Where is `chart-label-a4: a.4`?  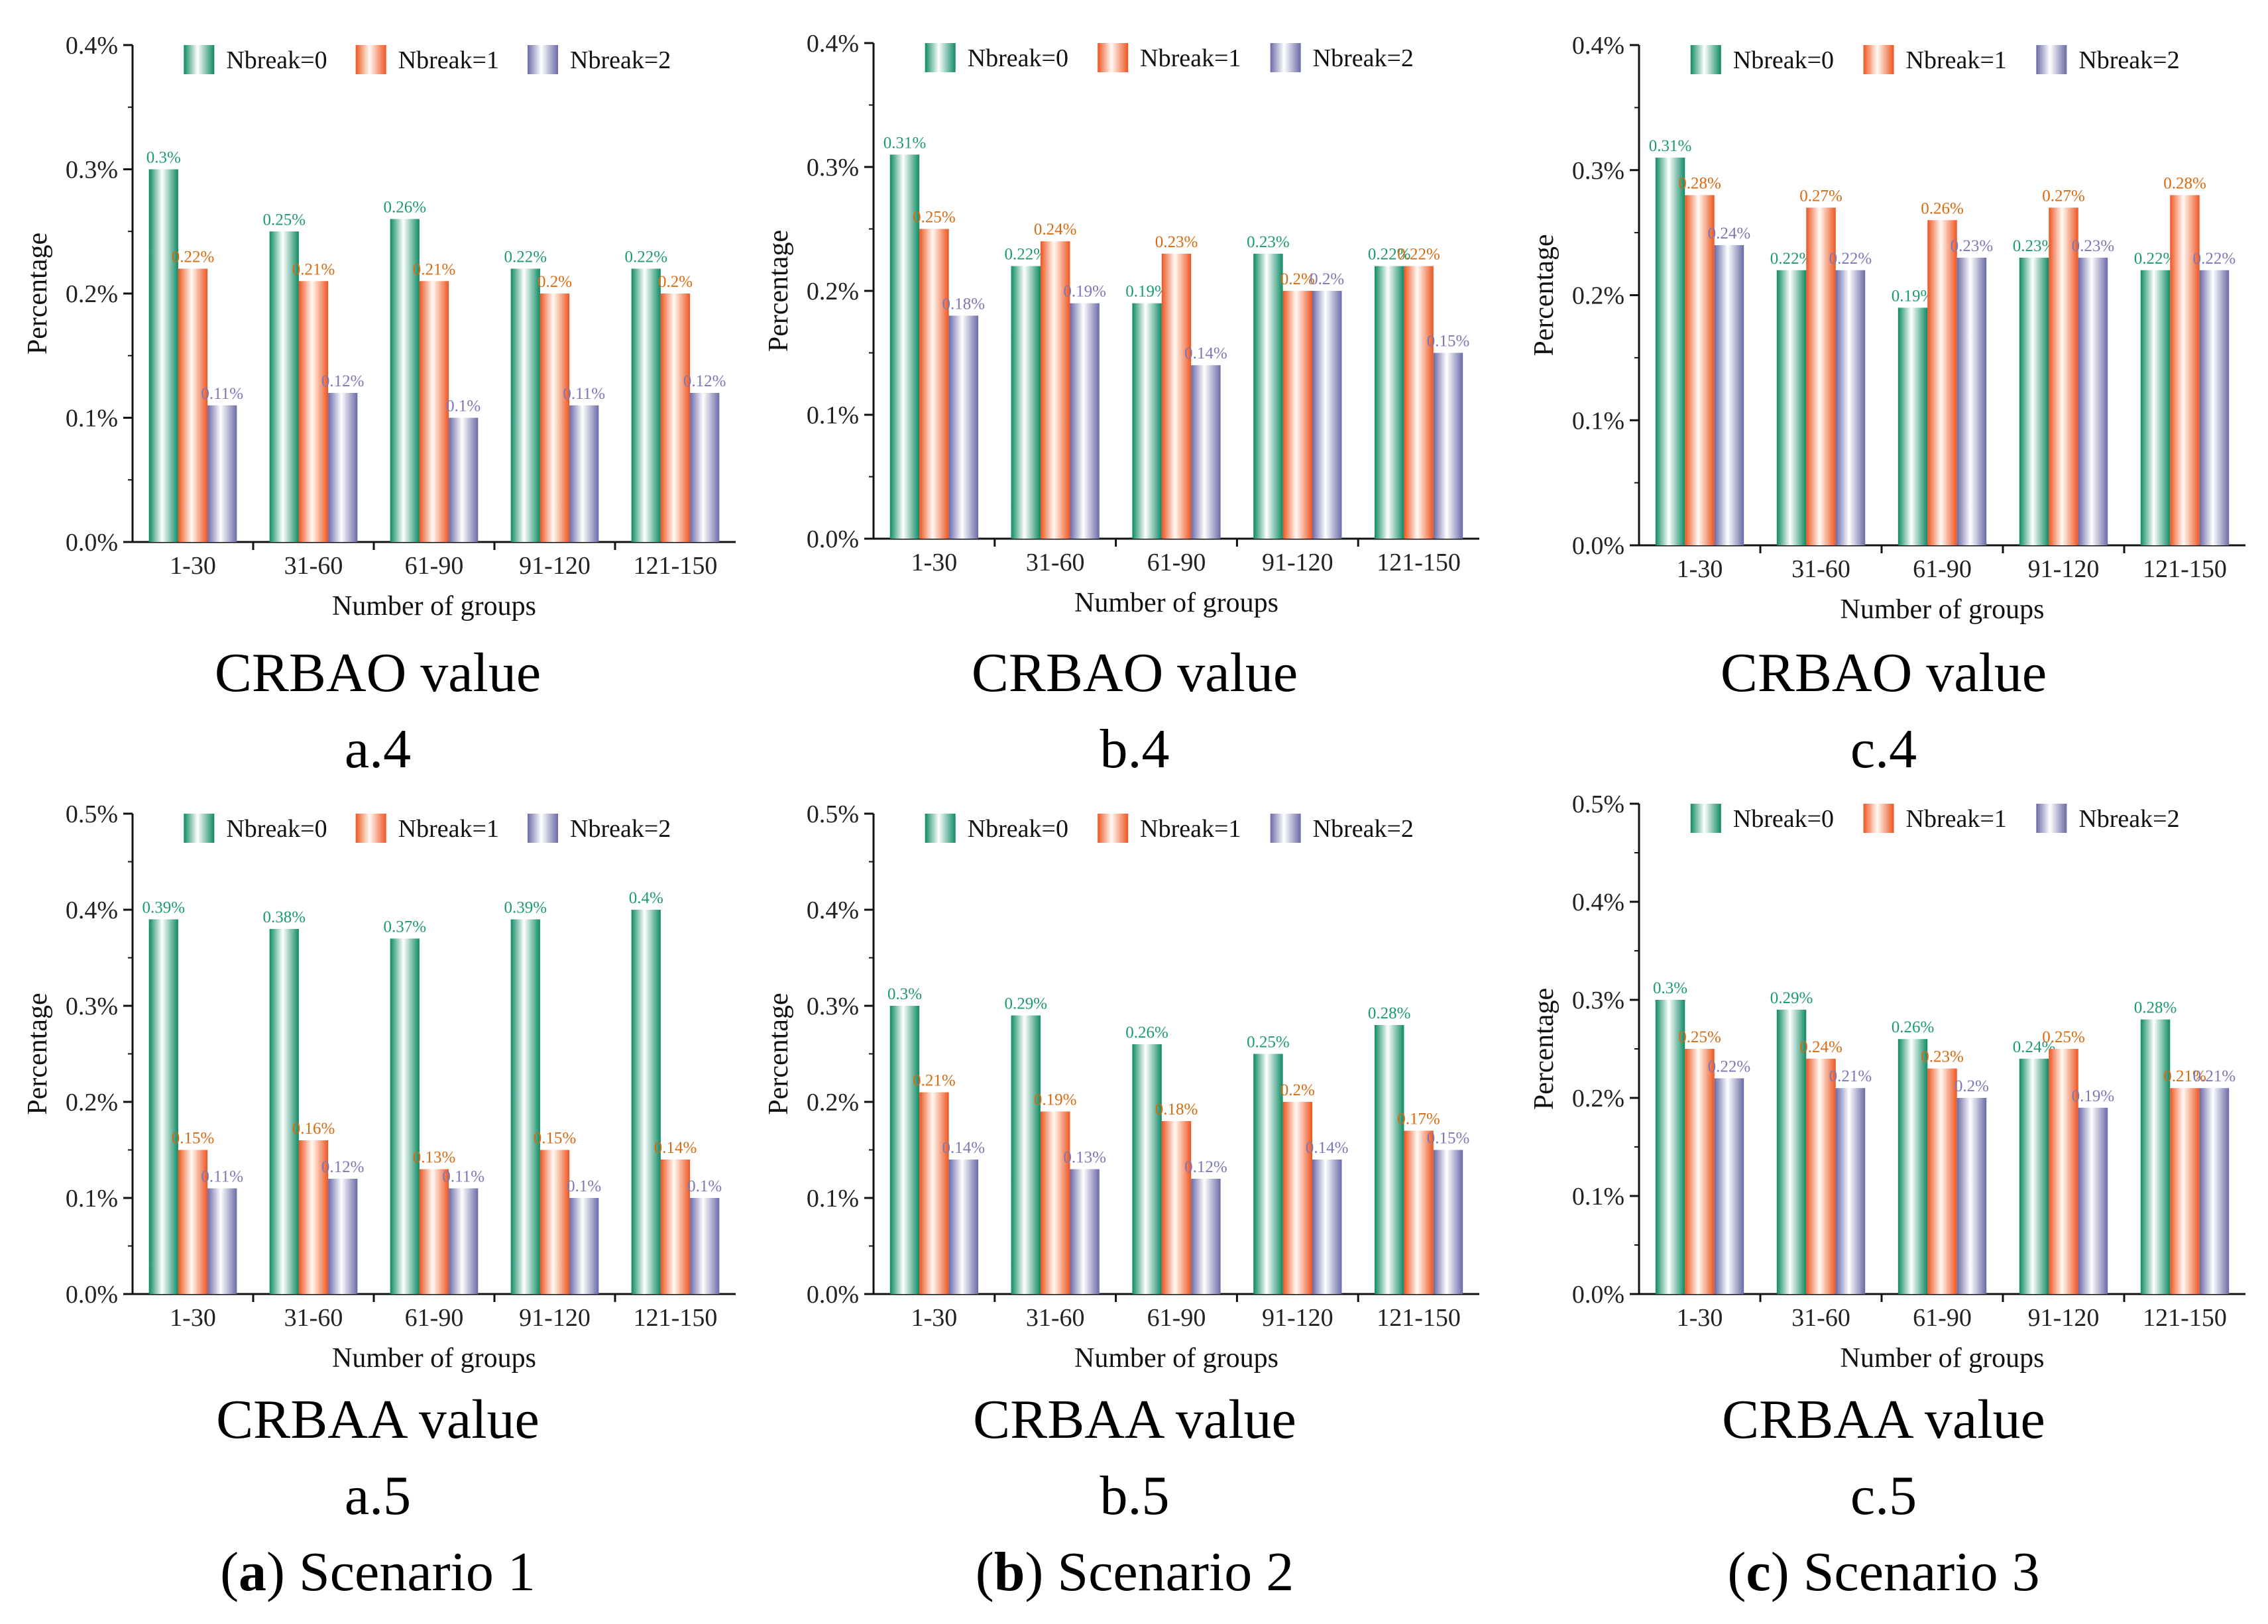 chart-label-a4: a.4 is located at coordinates (378, 749).